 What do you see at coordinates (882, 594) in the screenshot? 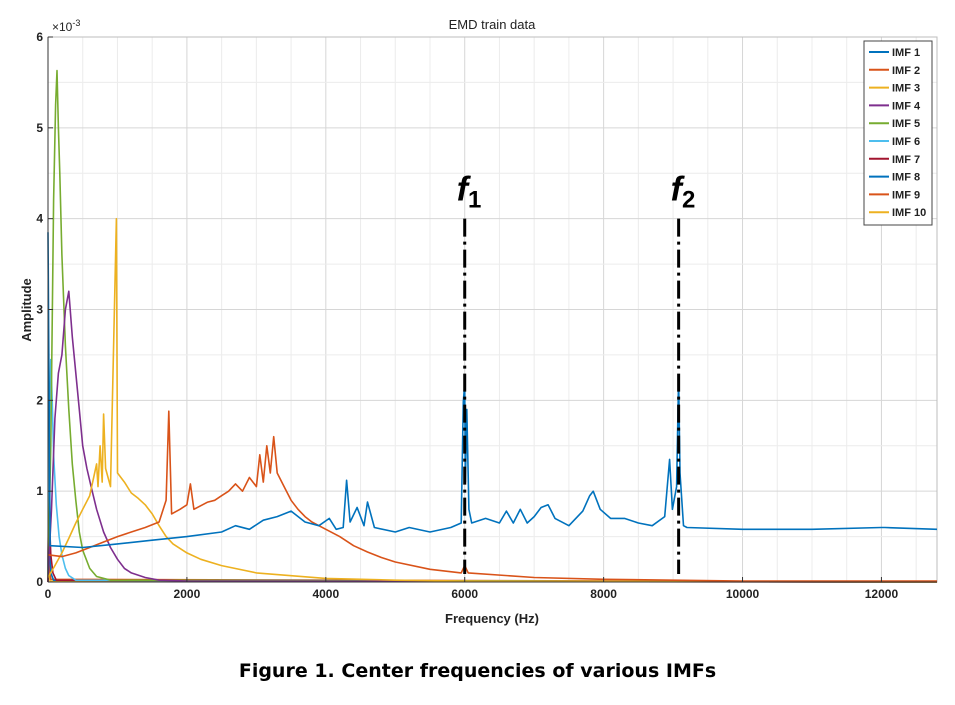
I see `x-tick-label: 12000` at bounding box center [882, 594].